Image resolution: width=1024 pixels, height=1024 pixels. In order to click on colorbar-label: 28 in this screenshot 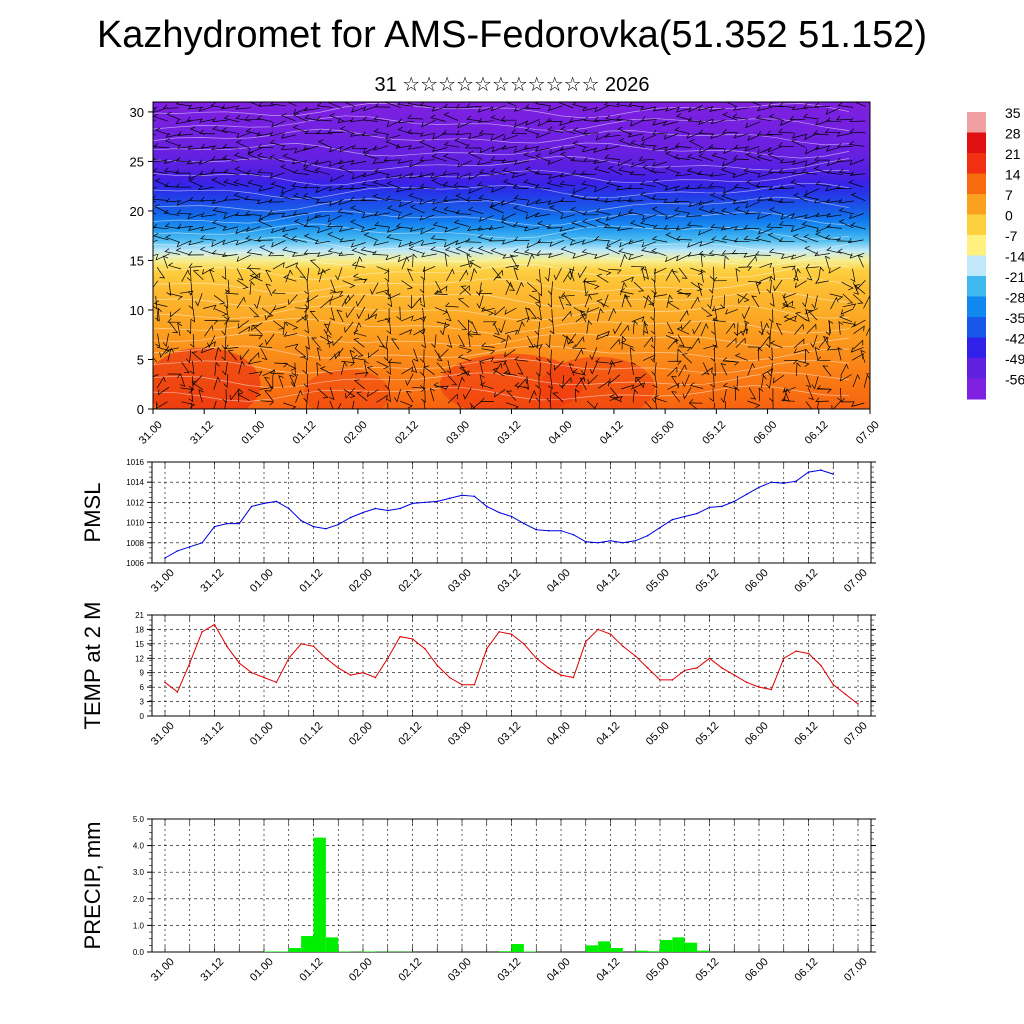, I will do `click(1013, 134)`.